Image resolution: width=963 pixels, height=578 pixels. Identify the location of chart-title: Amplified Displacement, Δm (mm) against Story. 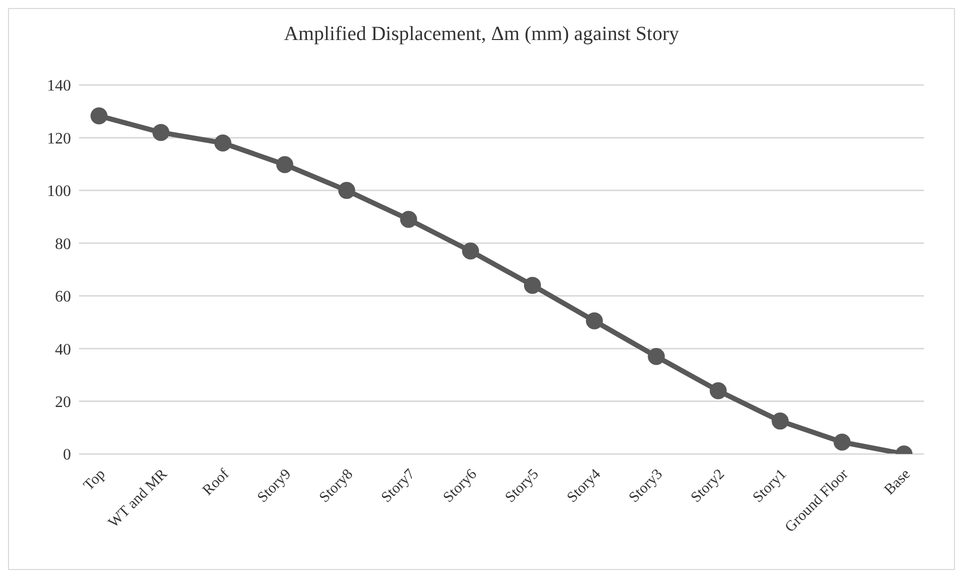
(481, 34).